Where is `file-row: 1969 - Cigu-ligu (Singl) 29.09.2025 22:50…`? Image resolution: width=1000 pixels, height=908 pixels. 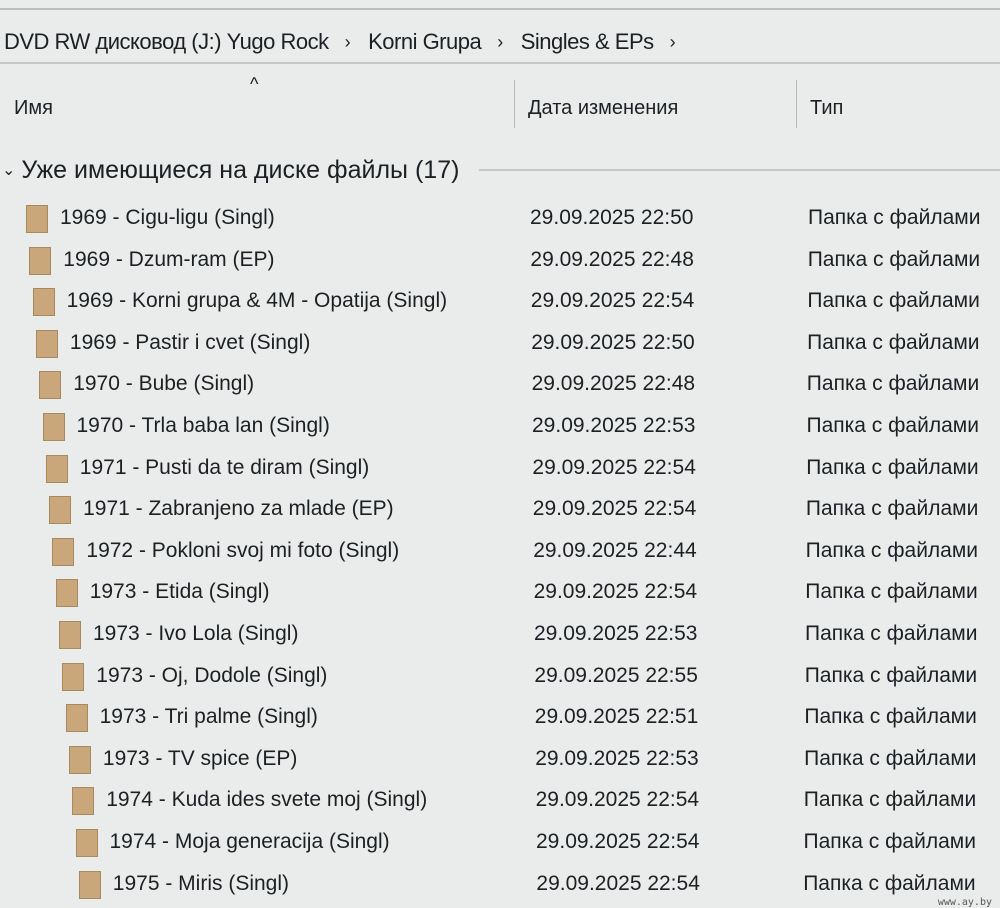
file-row: 1969 - Cigu-ligu (Singl) 29.09.2025 22:50… is located at coordinates (500, 218).